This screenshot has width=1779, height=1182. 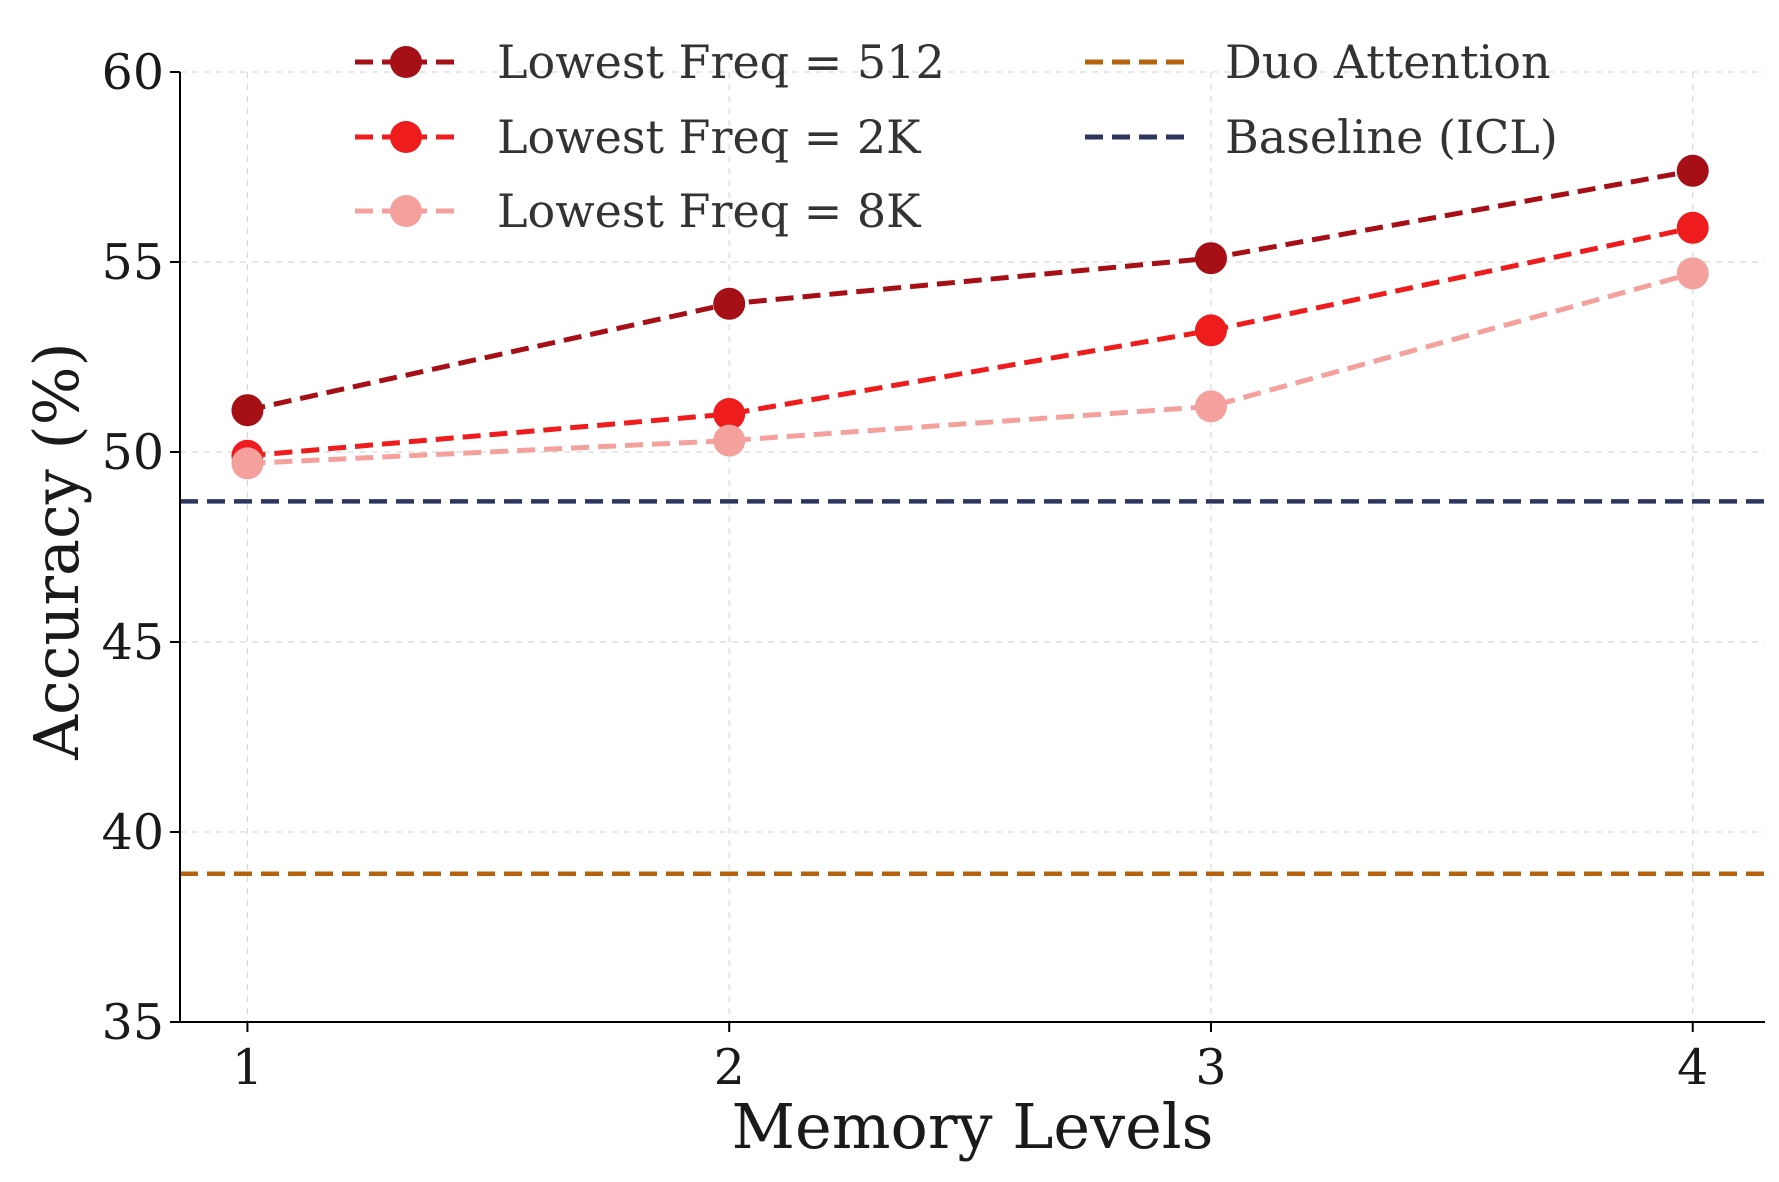 I want to click on x-tick-label: 4, so click(x=1692, y=1067).